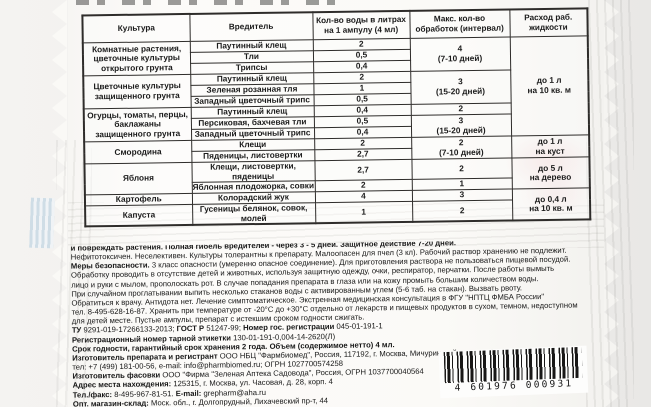  What do you see at coordinates (210, 2) in the screenshot?
I see `cropped-text-fragment` at bounding box center [210, 2].